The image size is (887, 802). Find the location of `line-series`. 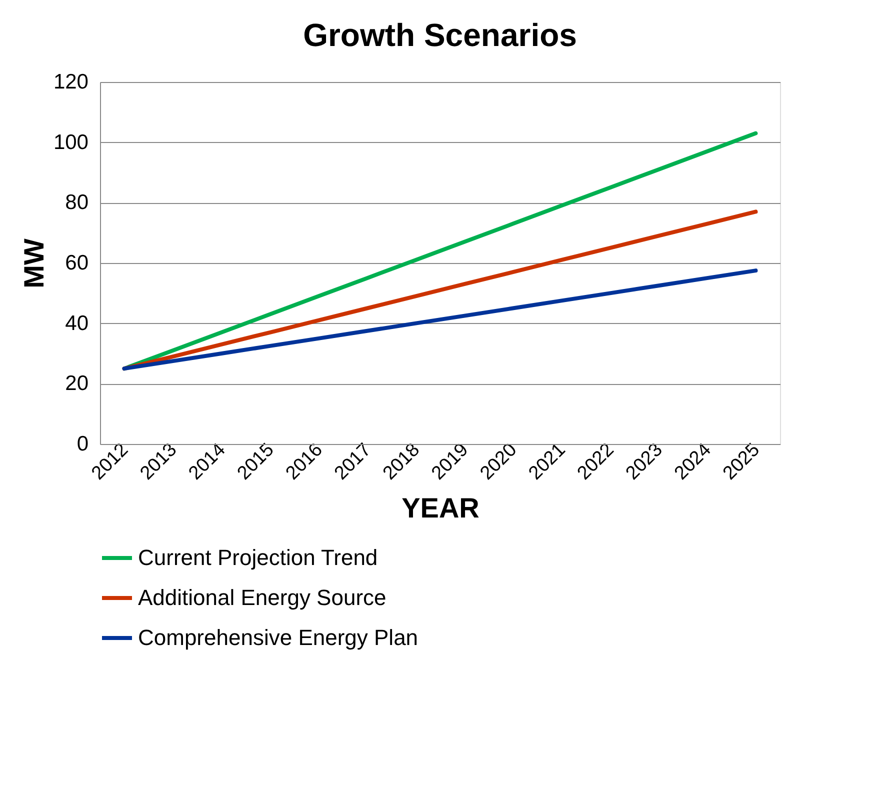

line-series is located at coordinates (440, 319).